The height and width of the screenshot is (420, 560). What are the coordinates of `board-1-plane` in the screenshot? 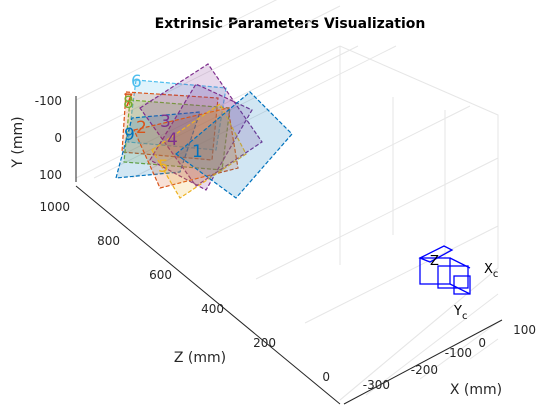 It's located at (234, 145).